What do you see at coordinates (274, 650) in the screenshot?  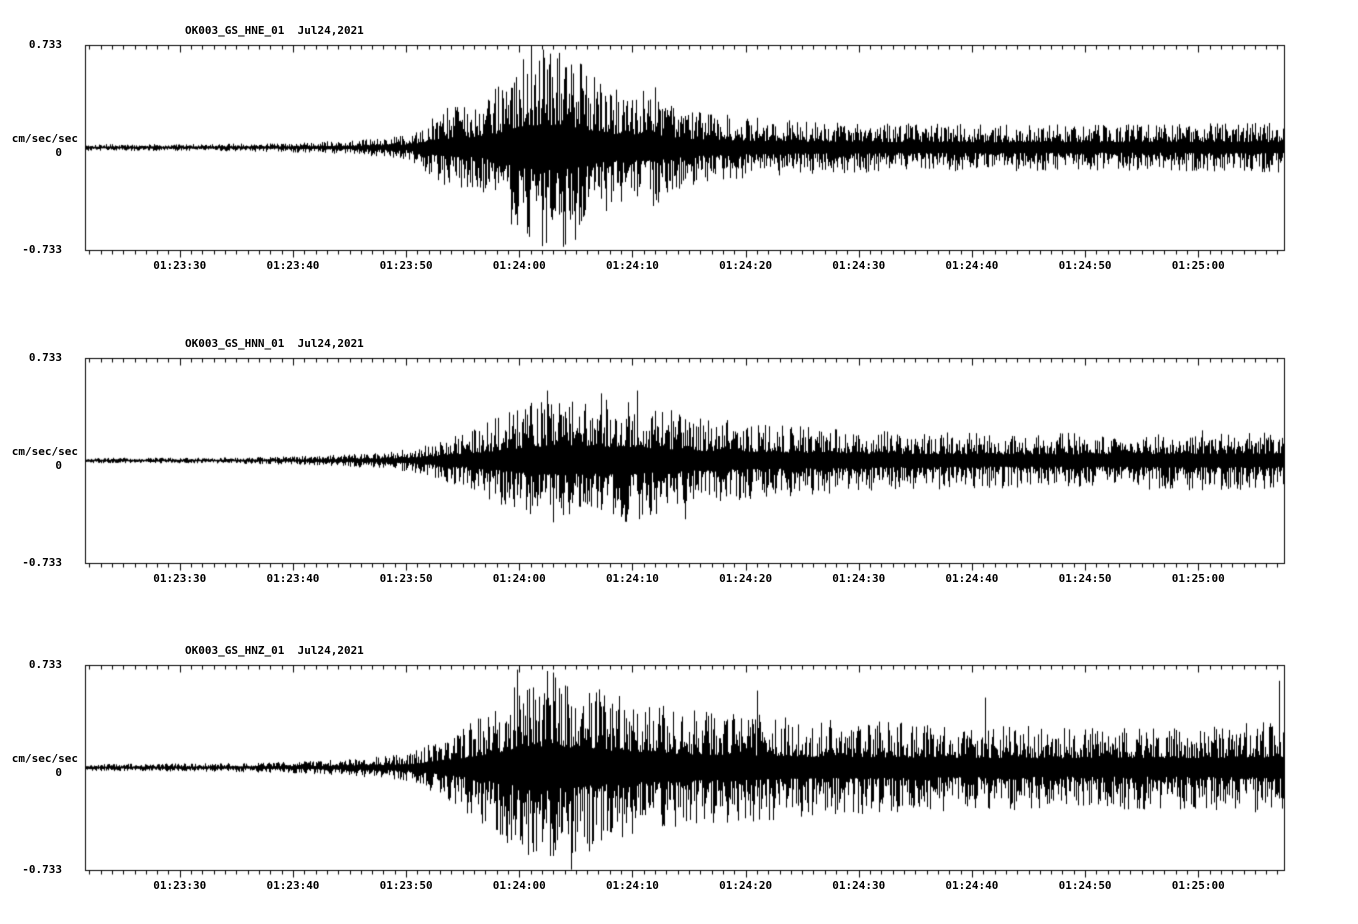 I see `plot-title-hnz: OK003_GS_HNZ_01 Jul24,2021` at bounding box center [274, 650].